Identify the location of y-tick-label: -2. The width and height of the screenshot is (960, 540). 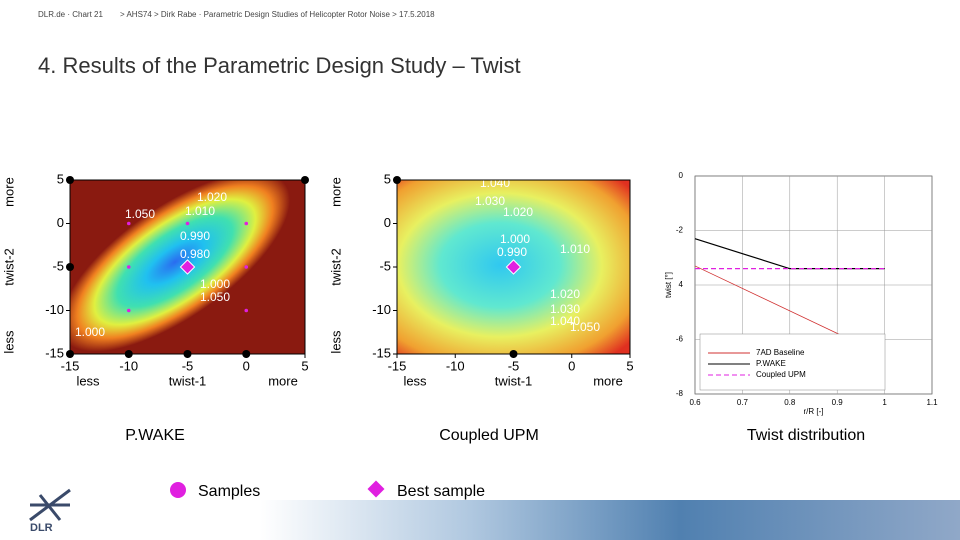
(680, 230).